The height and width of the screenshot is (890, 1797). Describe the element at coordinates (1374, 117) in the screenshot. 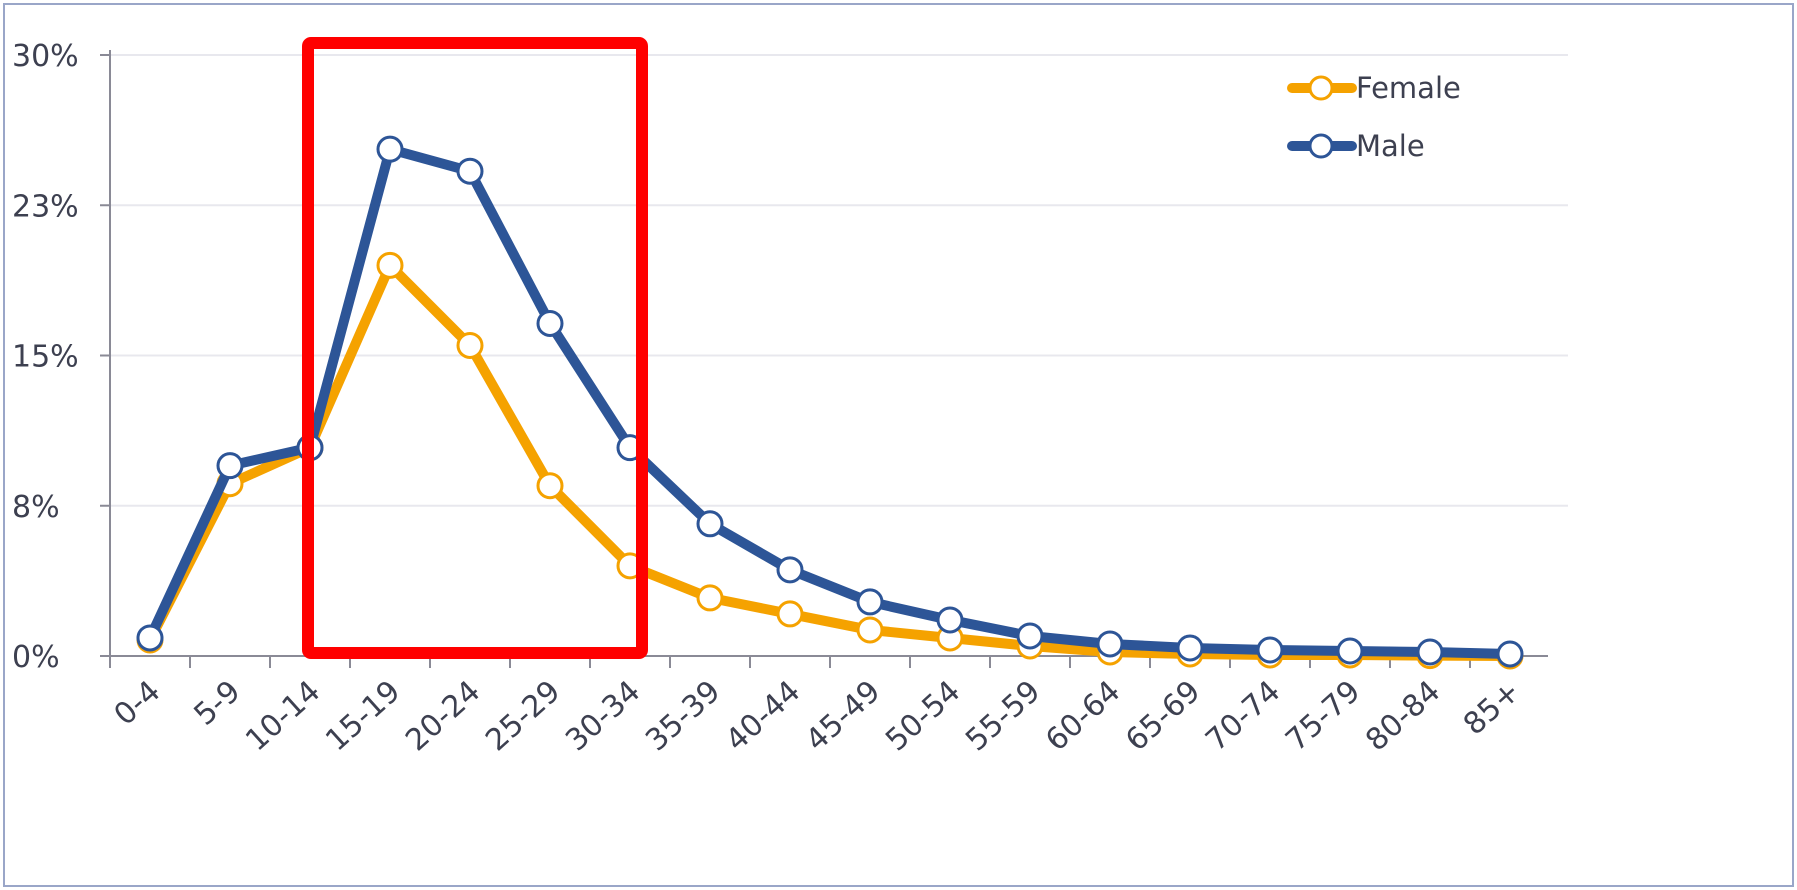

I see `legend: Female Male` at that location.